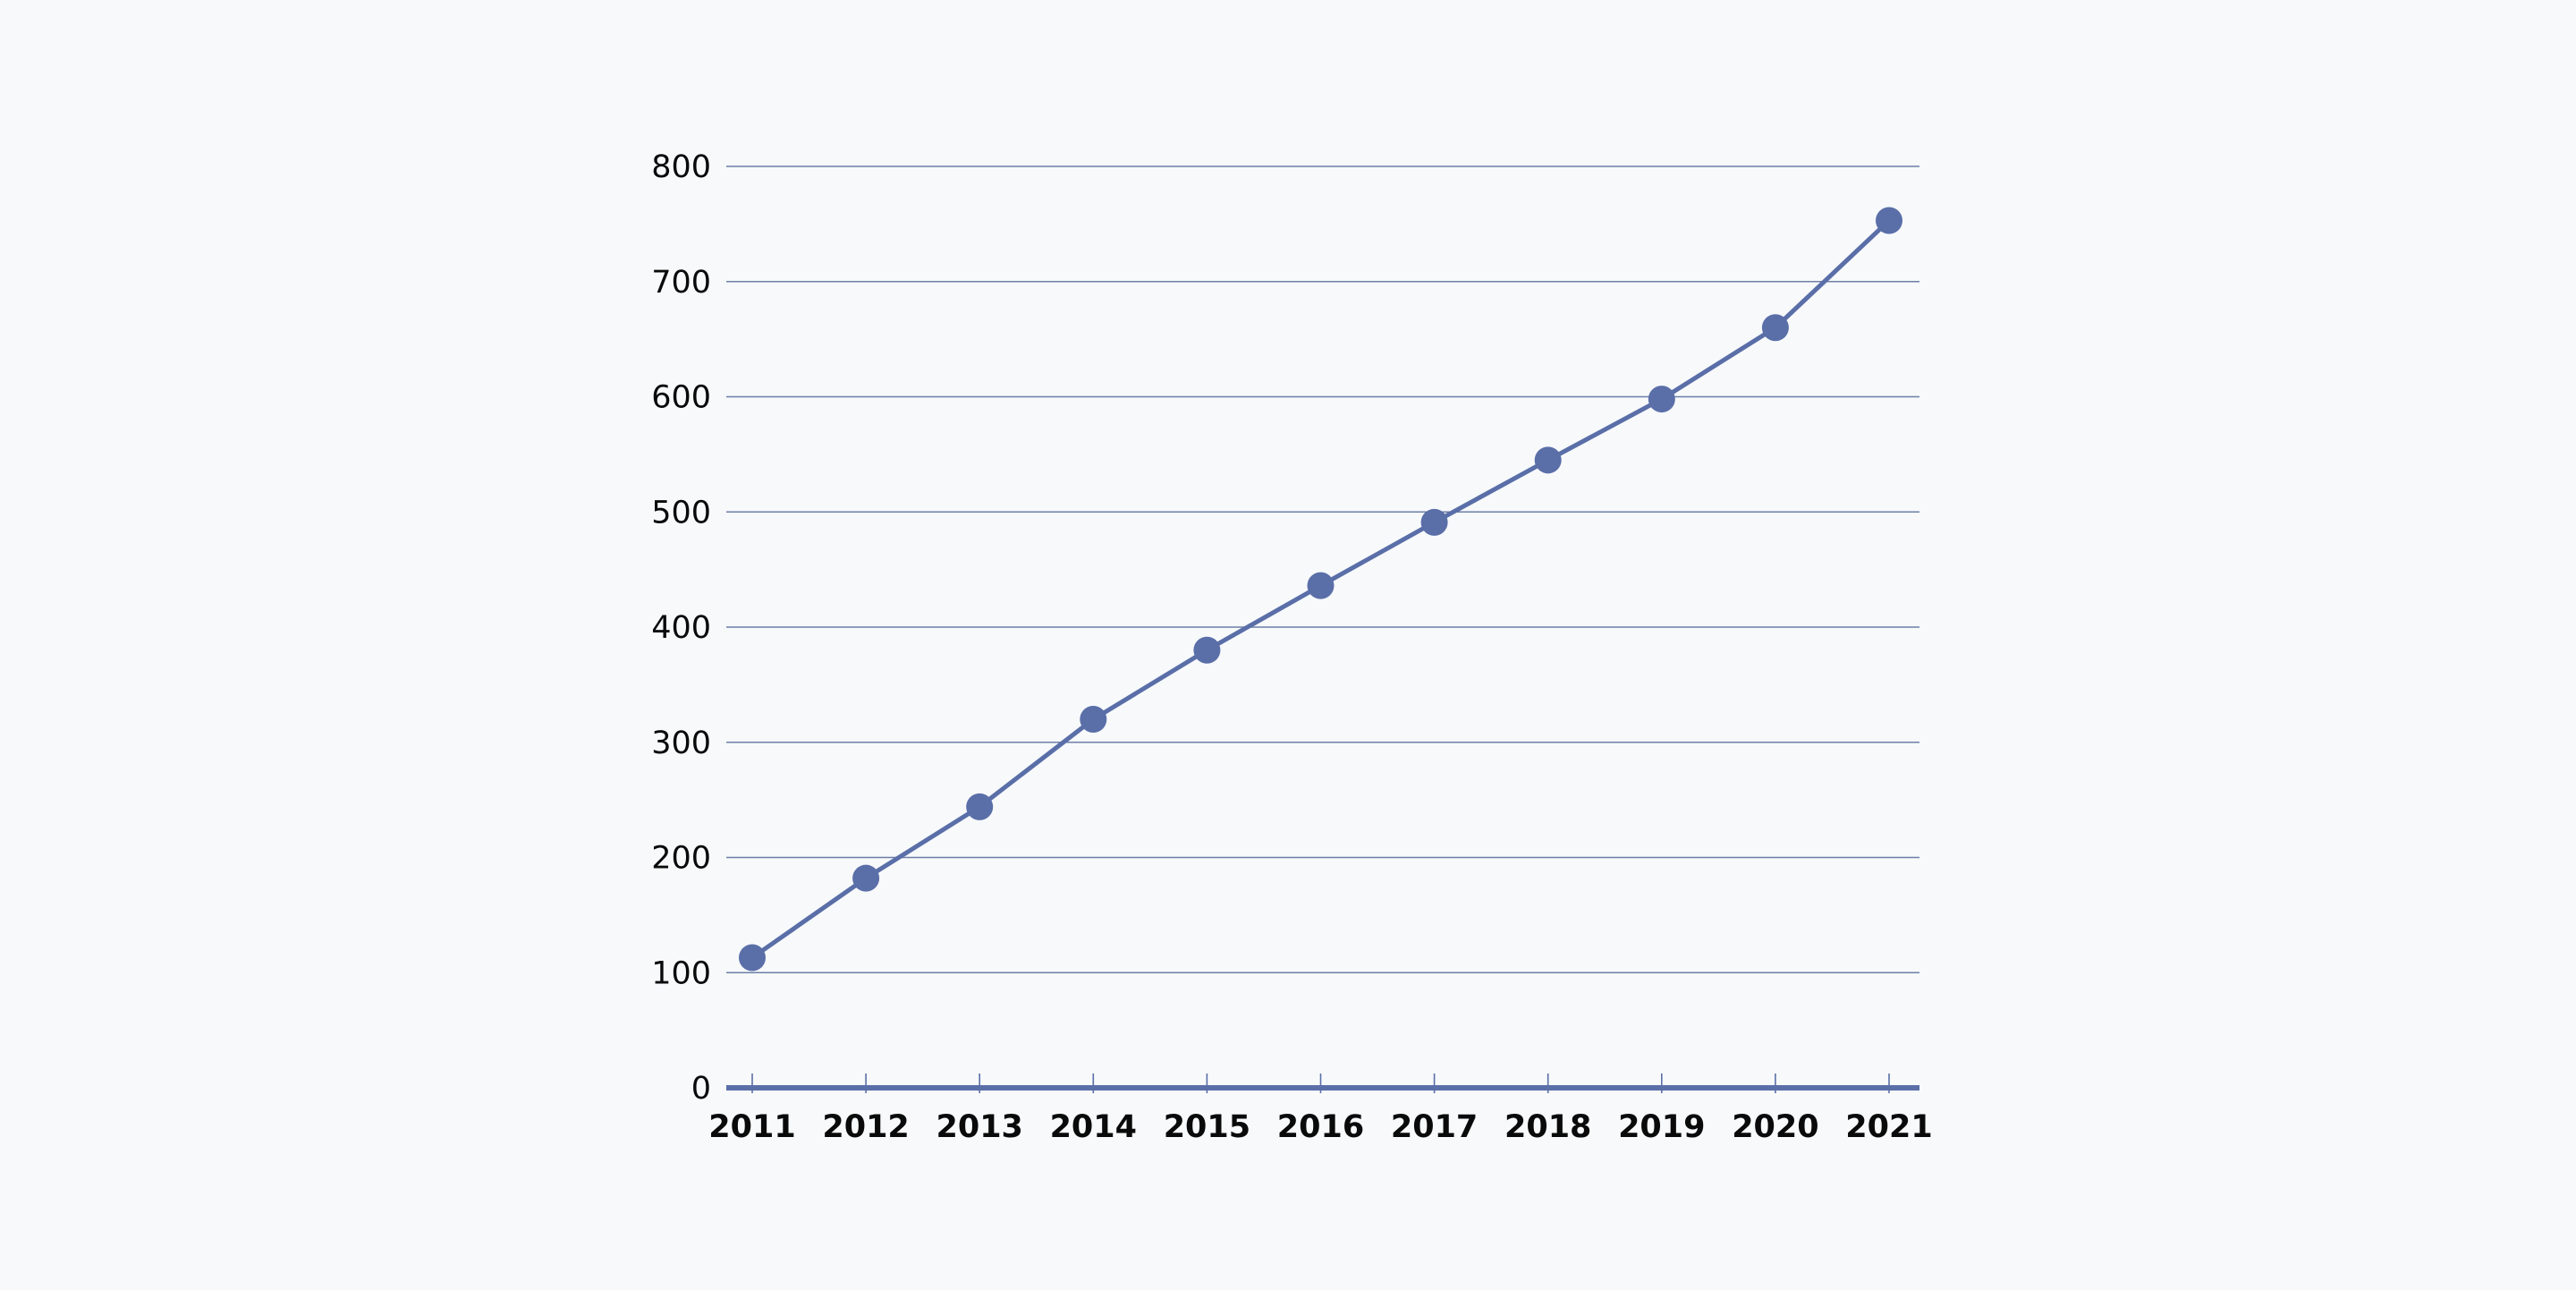 This screenshot has height=1290, width=2576. I want to click on x-tick-label-2021: 2021, so click(1888, 1127).